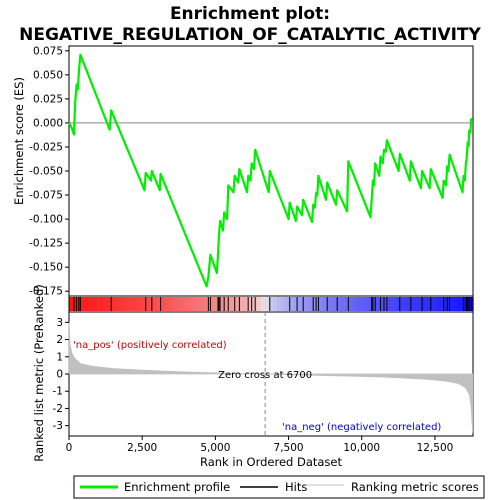  I want to click on es-y-axis-label: Enrichment score (ES), so click(19, 141).